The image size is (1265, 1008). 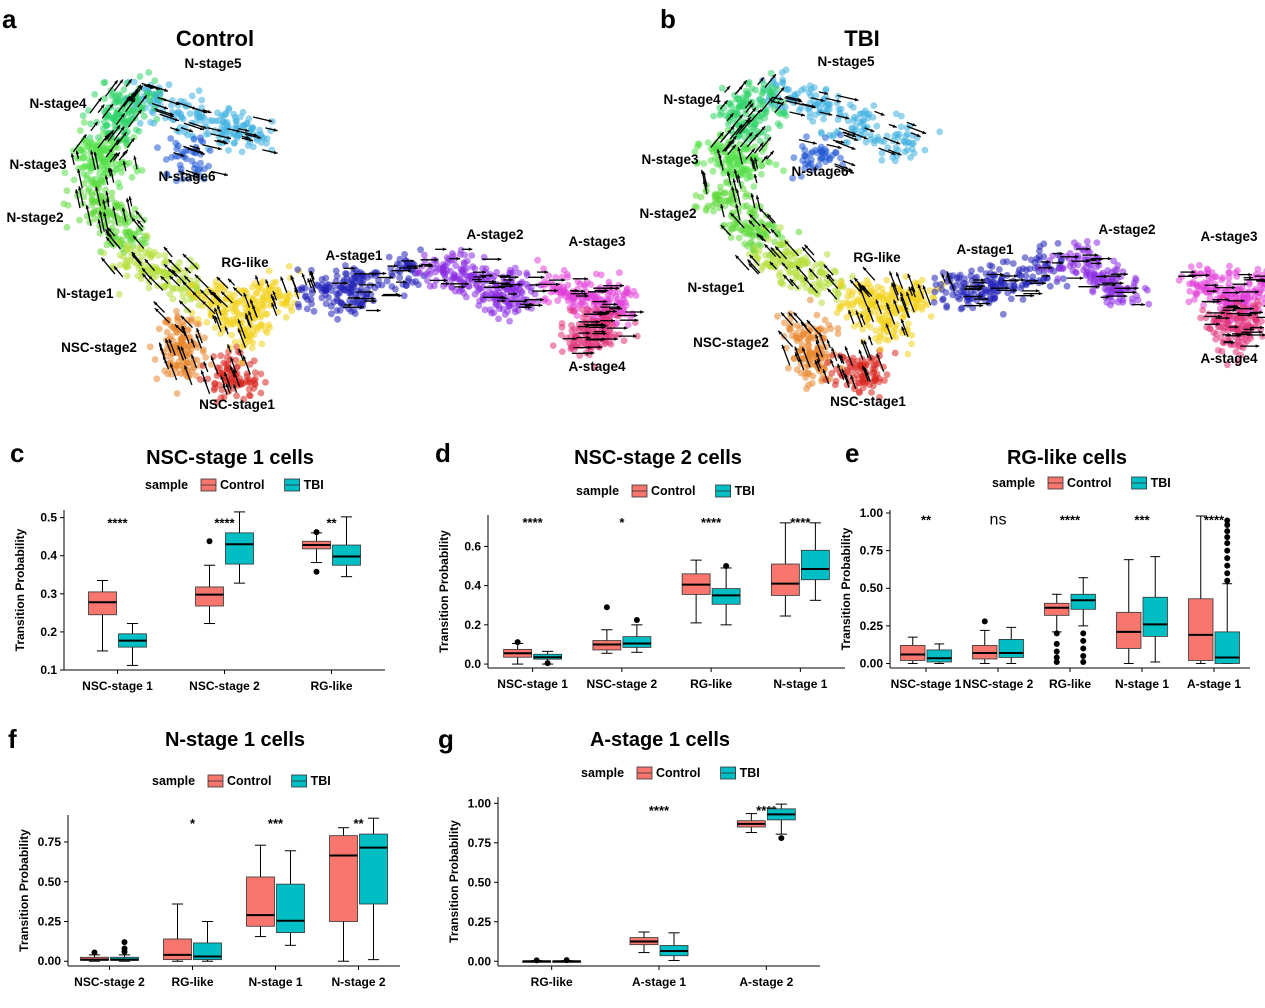 What do you see at coordinates (38, 164) in the screenshot?
I see `cluster-label-n-stage3: N-stage3` at bounding box center [38, 164].